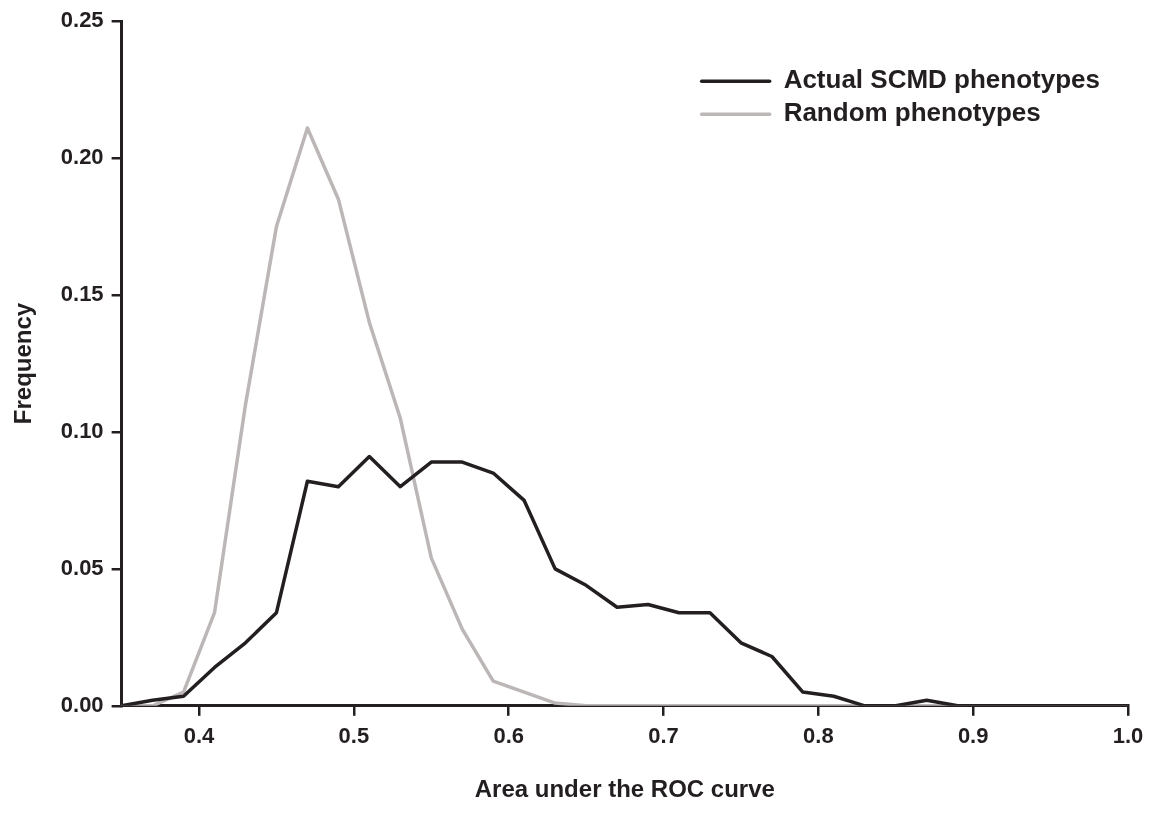  What do you see at coordinates (354, 736) in the screenshot?
I see `x-tick-label: 0.5` at bounding box center [354, 736].